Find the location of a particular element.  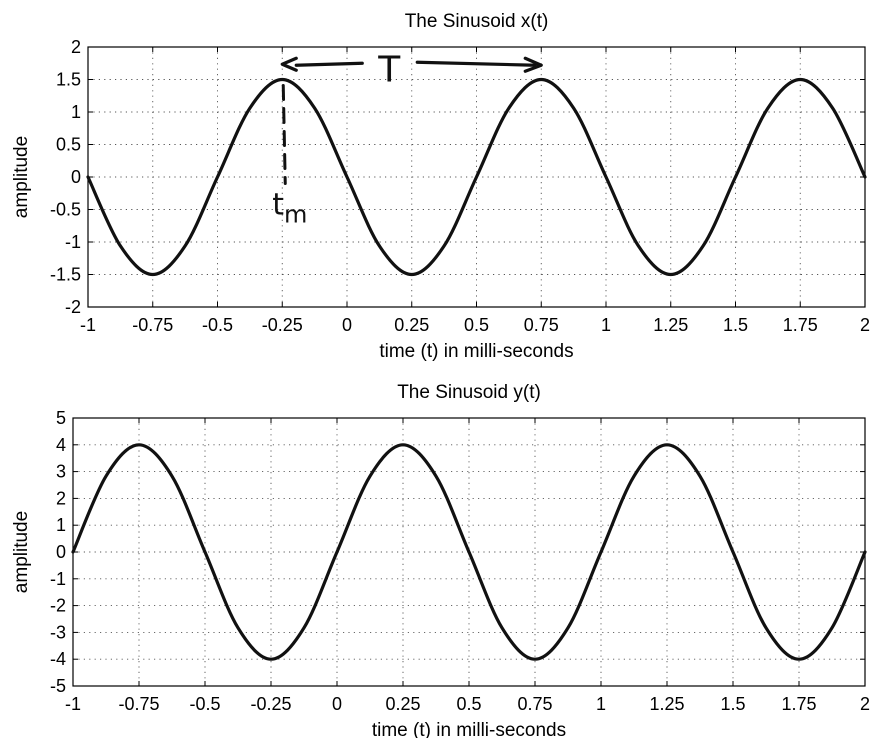

peak-time-label-sub: m is located at coordinates (295, 214).